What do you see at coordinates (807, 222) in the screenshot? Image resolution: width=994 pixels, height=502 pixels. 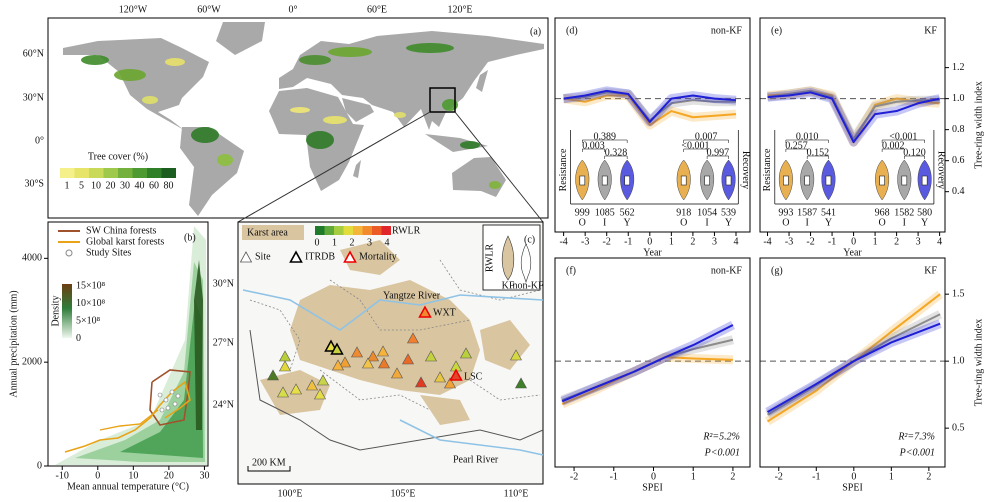 I see `group-label: I` at bounding box center [807, 222].